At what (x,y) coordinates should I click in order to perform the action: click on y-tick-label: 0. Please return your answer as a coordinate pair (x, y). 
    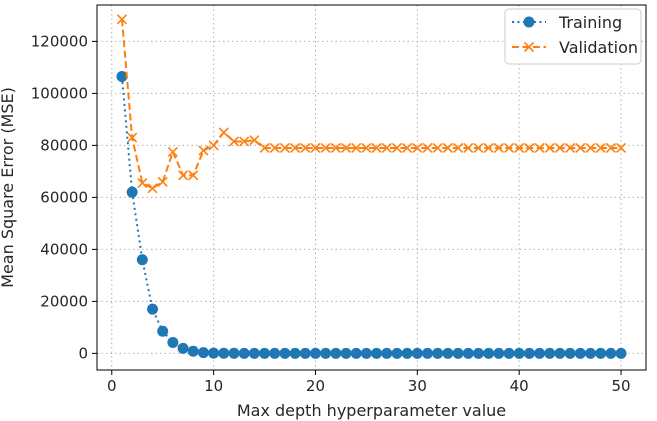
    Looking at the image, I should click on (83, 353).